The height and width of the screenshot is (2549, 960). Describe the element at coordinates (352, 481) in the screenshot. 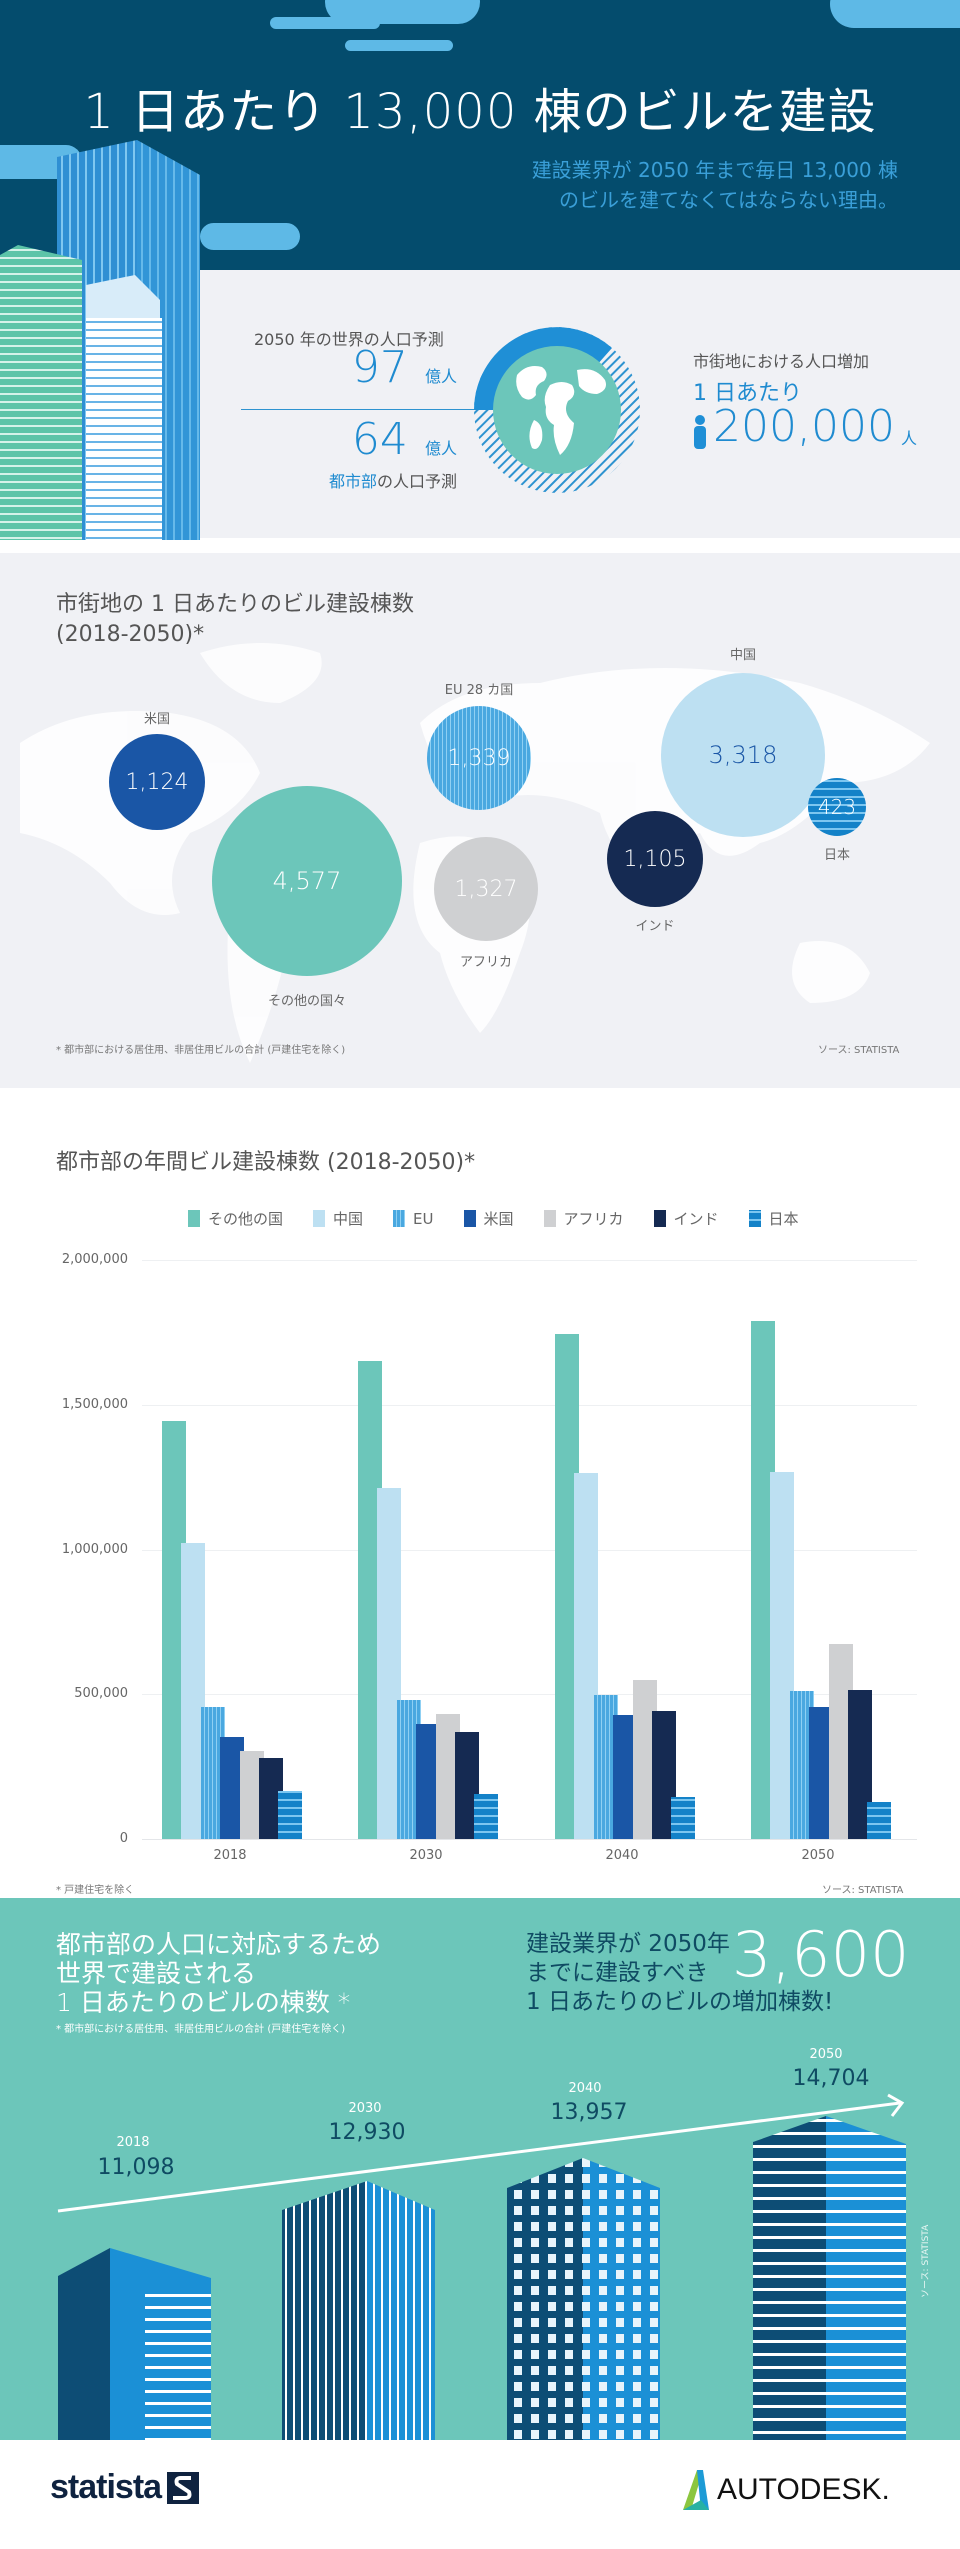

I see `urban-highlight: 都市部` at that location.